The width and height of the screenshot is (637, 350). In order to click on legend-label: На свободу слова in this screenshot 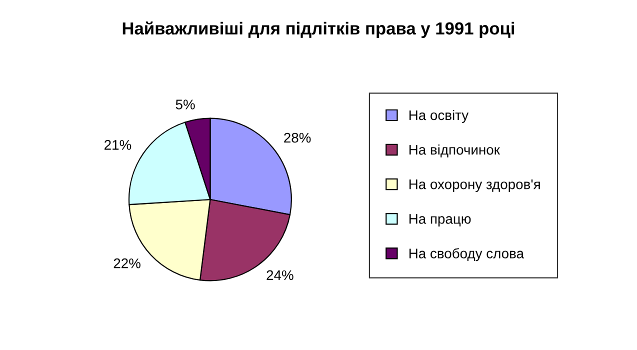, I will do `click(466, 255)`.